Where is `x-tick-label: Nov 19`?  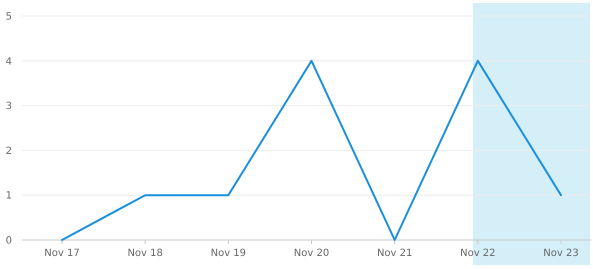 x-tick-label: Nov 19 is located at coordinates (228, 253).